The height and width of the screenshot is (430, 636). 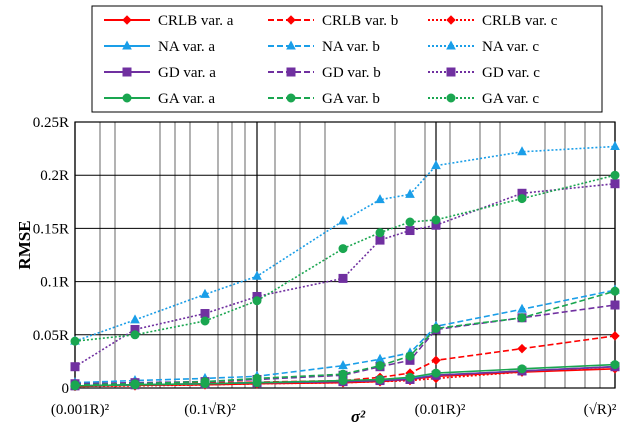 What do you see at coordinates (187, 73) in the screenshot?
I see `legend-label: GD var. a` at bounding box center [187, 73].